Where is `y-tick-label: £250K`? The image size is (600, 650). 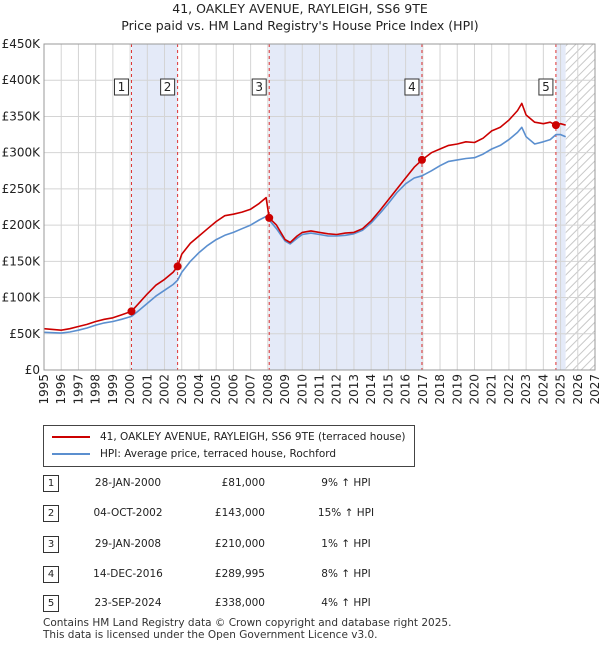
y-tick-label: £250K is located at coordinates (22, 189).